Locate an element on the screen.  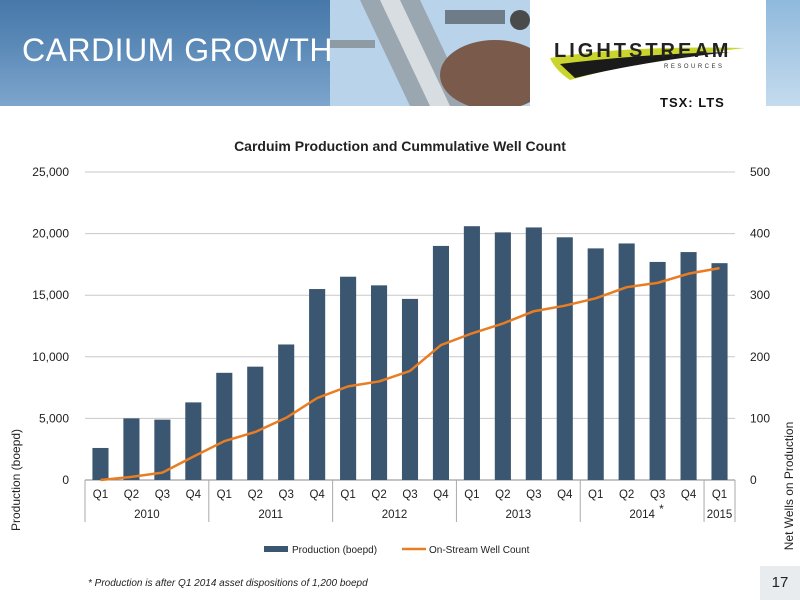
y-tick-label: 20,000 is located at coordinates (50, 234).